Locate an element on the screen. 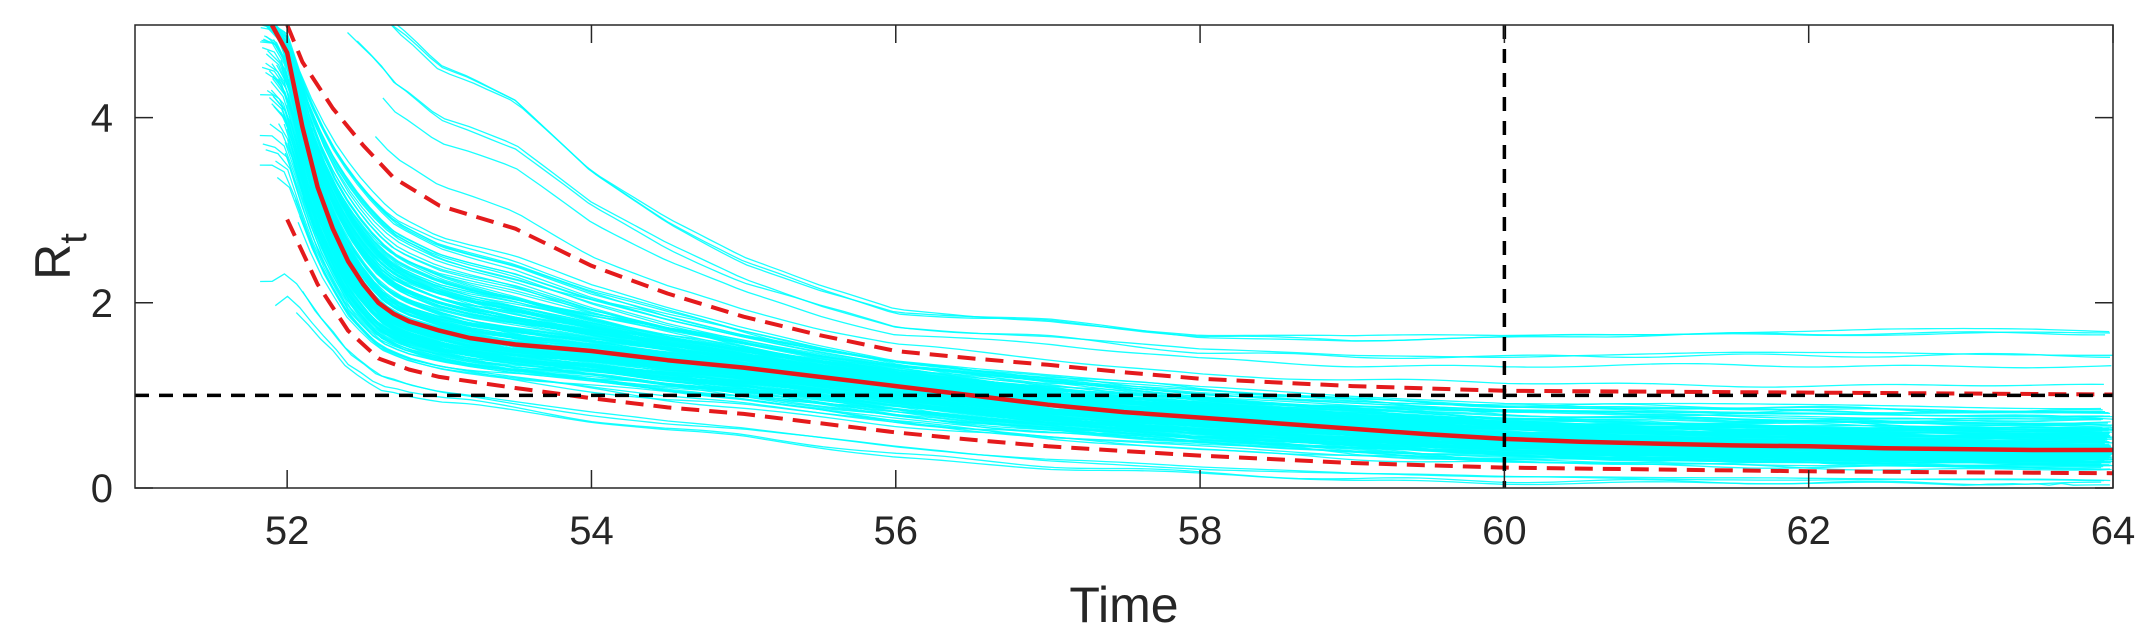 This screenshot has width=2146, height=644. x-axis-label: Time is located at coordinates (1123, 605).